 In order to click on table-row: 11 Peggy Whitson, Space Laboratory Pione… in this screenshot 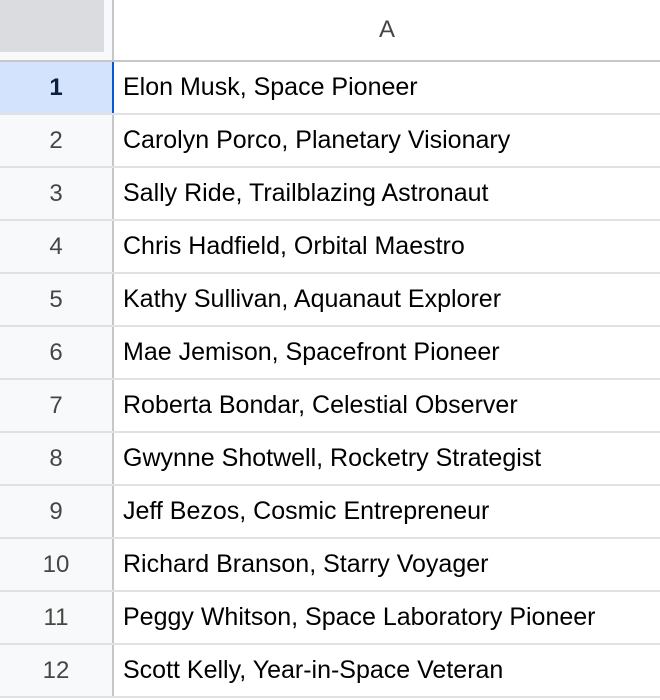, I will do `click(330, 618)`.